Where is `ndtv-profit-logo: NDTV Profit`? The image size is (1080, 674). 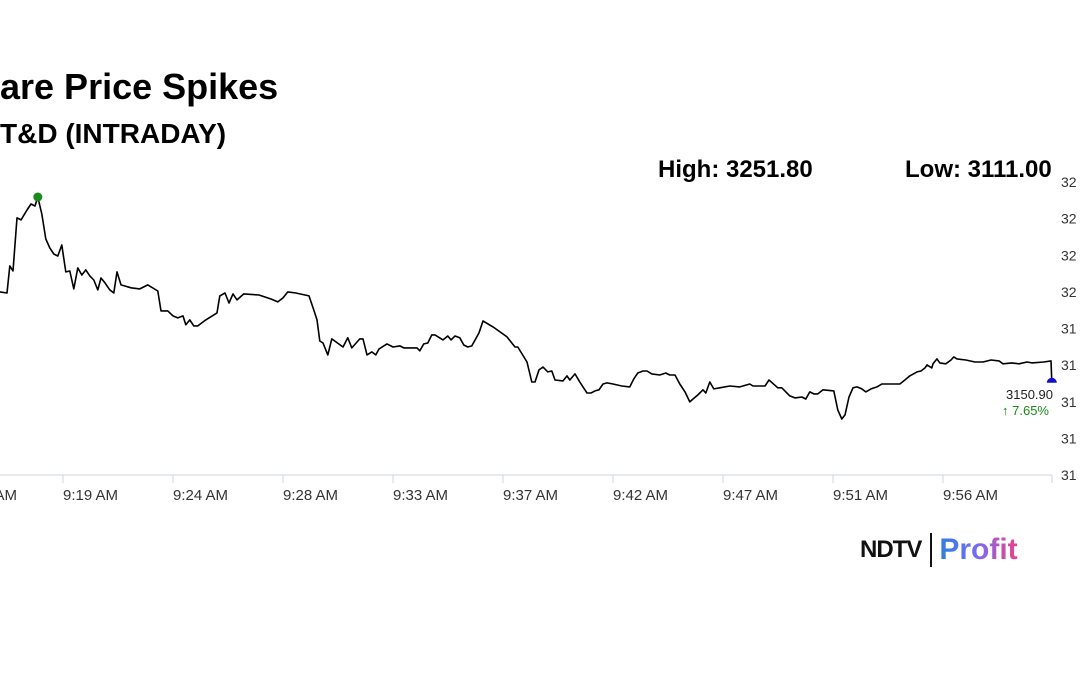 ndtv-profit-logo: NDTV Profit is located at coordinates (939, 550).